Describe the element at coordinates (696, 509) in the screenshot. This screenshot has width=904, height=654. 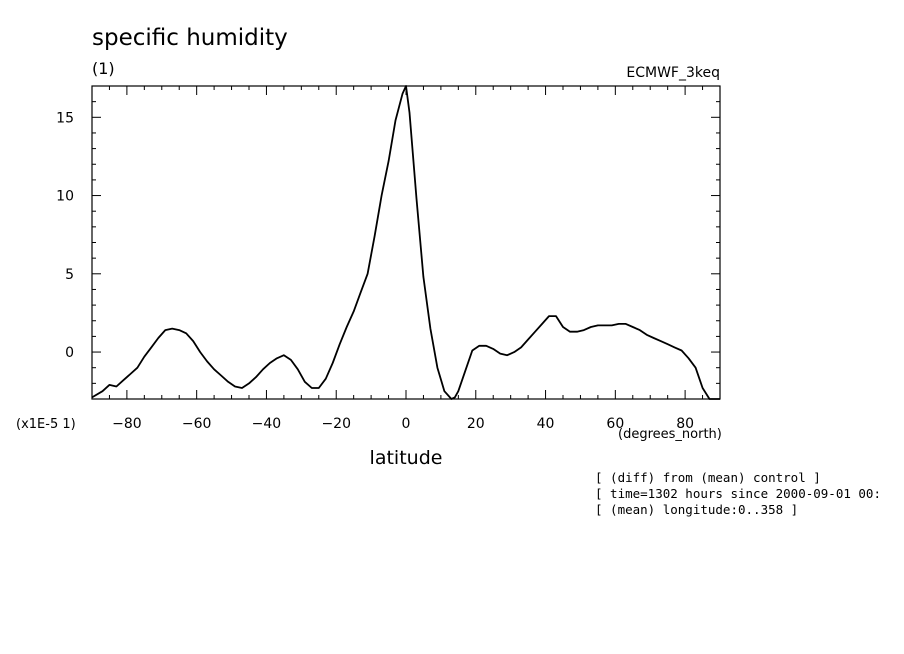
I see `note-line-3: [ (mean) longitude:0..358 ]` at that location.